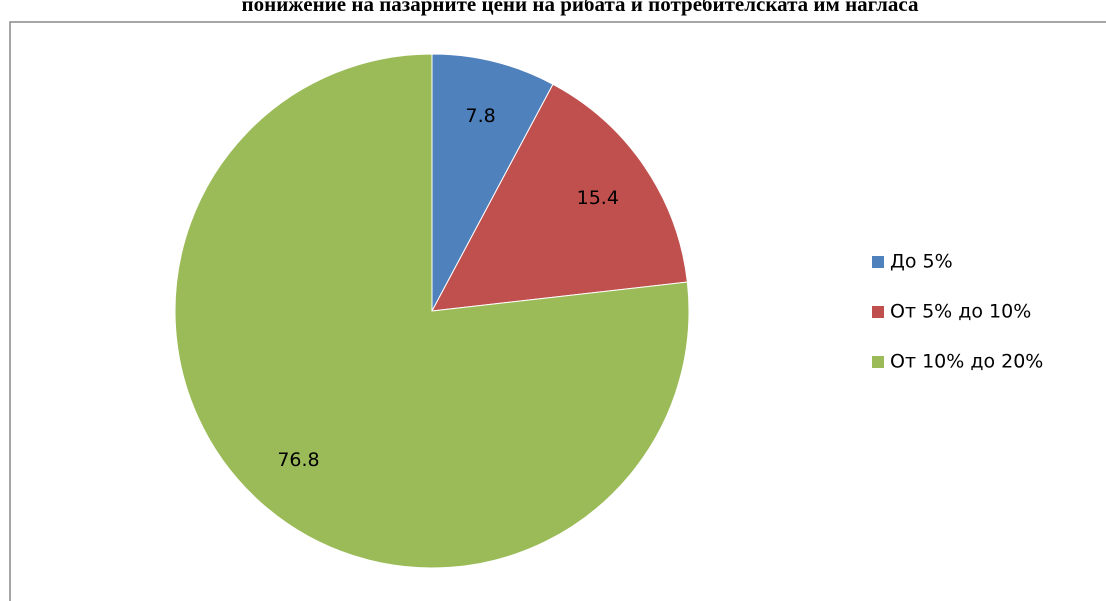  What do you see at coordinates (481, 116) in the screenshot?
I see `data-label: 7.8` at bounding box center [481, 116].